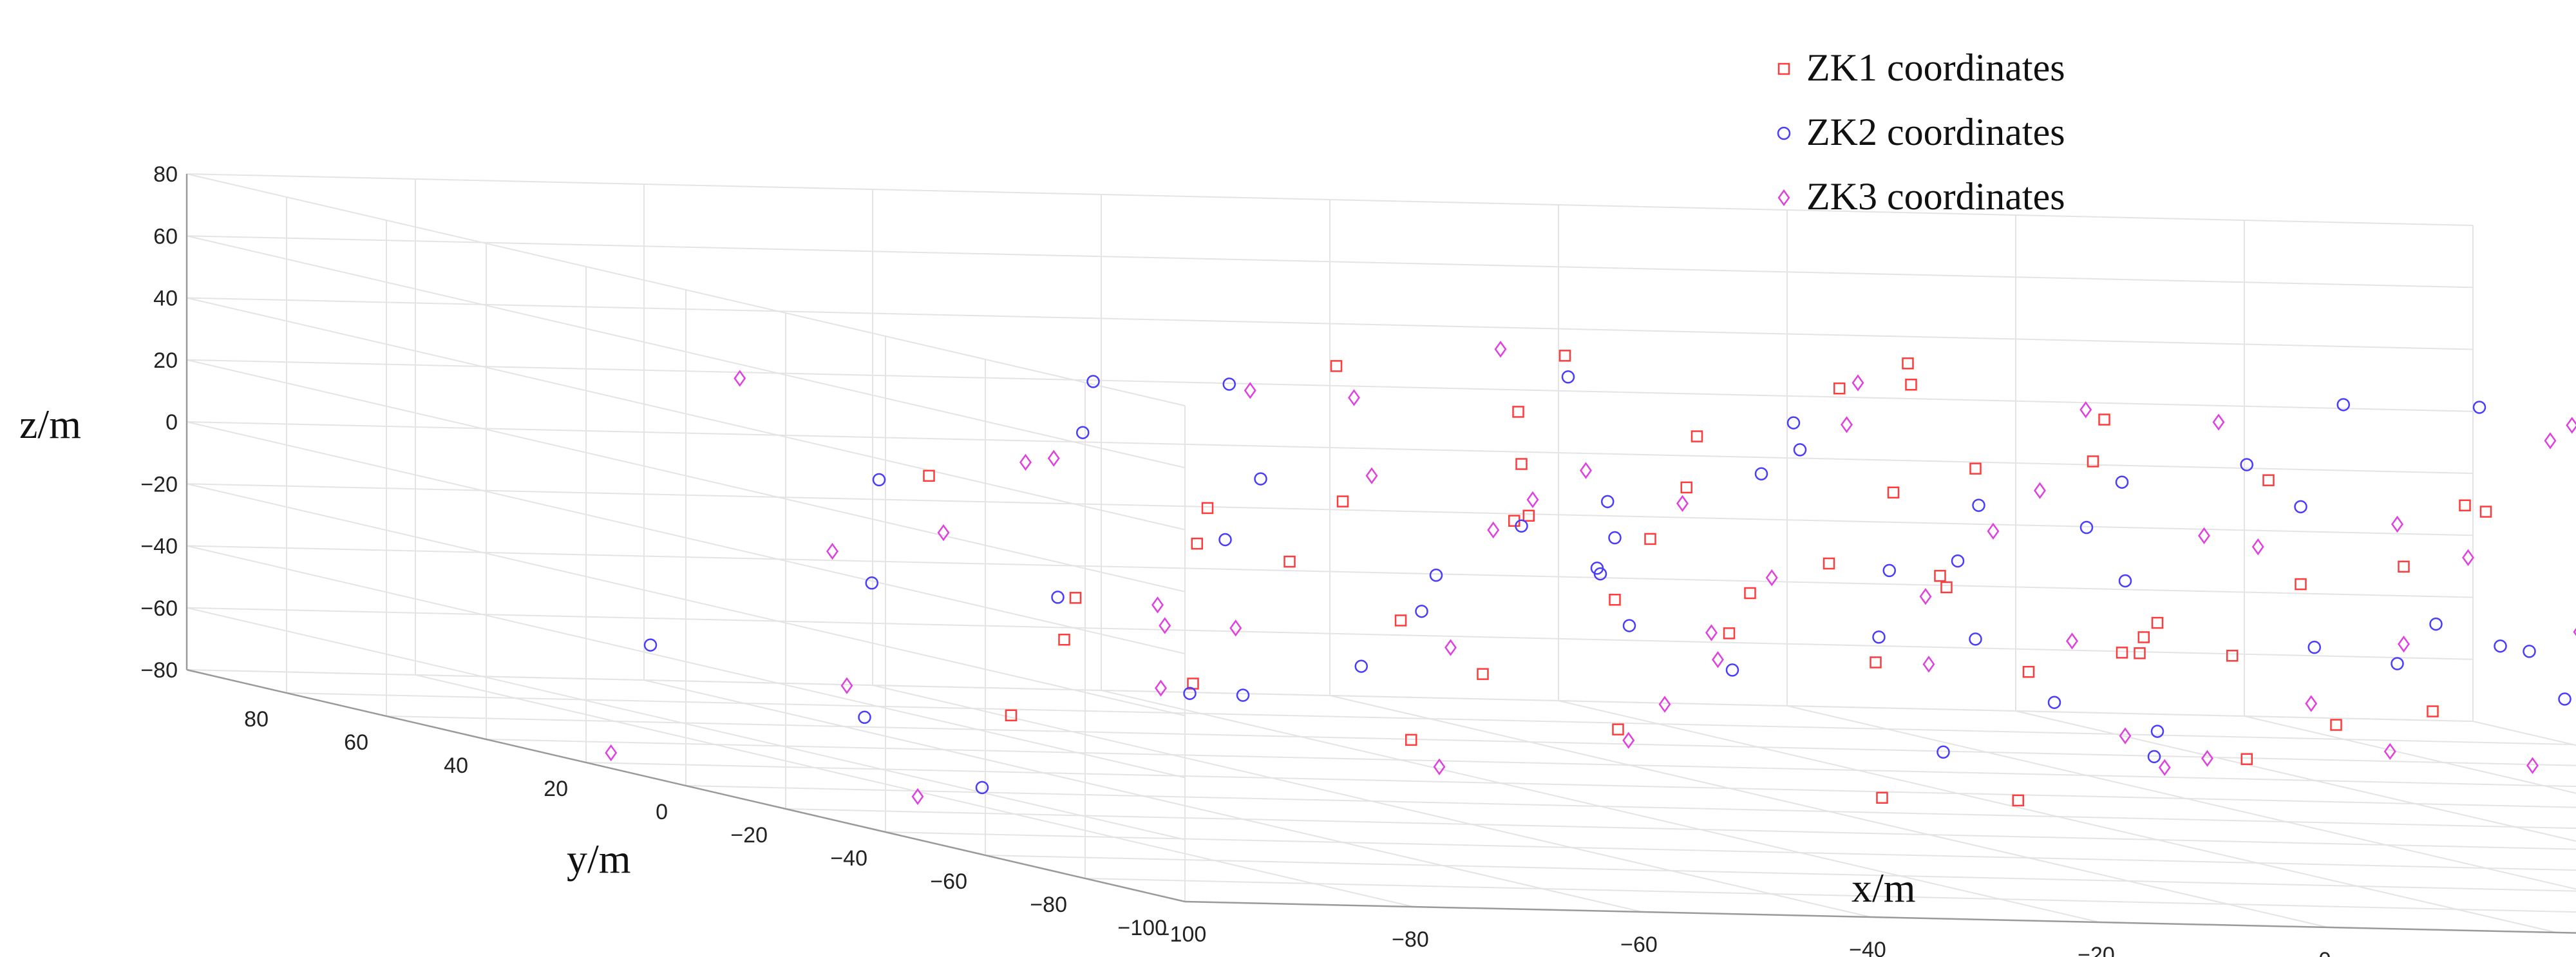  What do you see at coordinates (456, 765) in the screenshot?
I see `y-tick-label: 40` at bounding box center [456, 765].